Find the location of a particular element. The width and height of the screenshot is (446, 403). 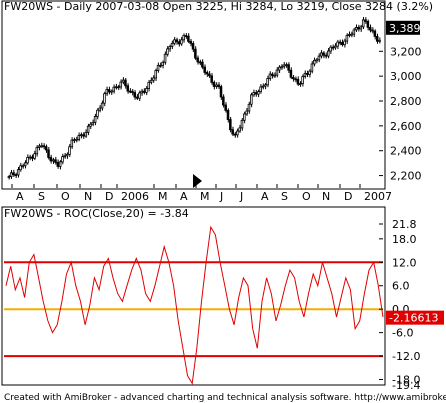

roc-y-tick-label: -6.0 is located at coordinates (402, 333).